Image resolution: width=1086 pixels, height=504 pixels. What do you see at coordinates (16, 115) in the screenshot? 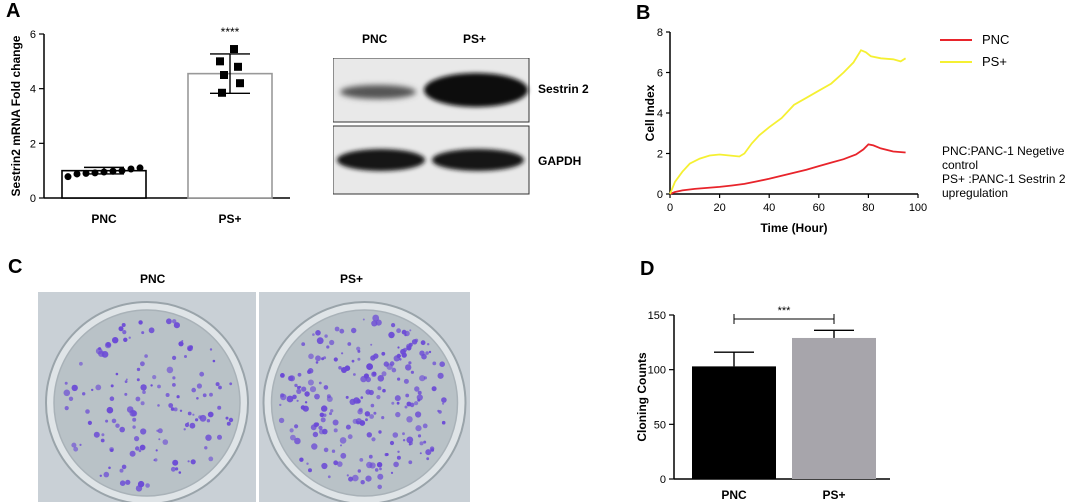
I see `chart-a-ylabel: Sestrin2 mRNA Fold change` at bounding box center [16, 115].